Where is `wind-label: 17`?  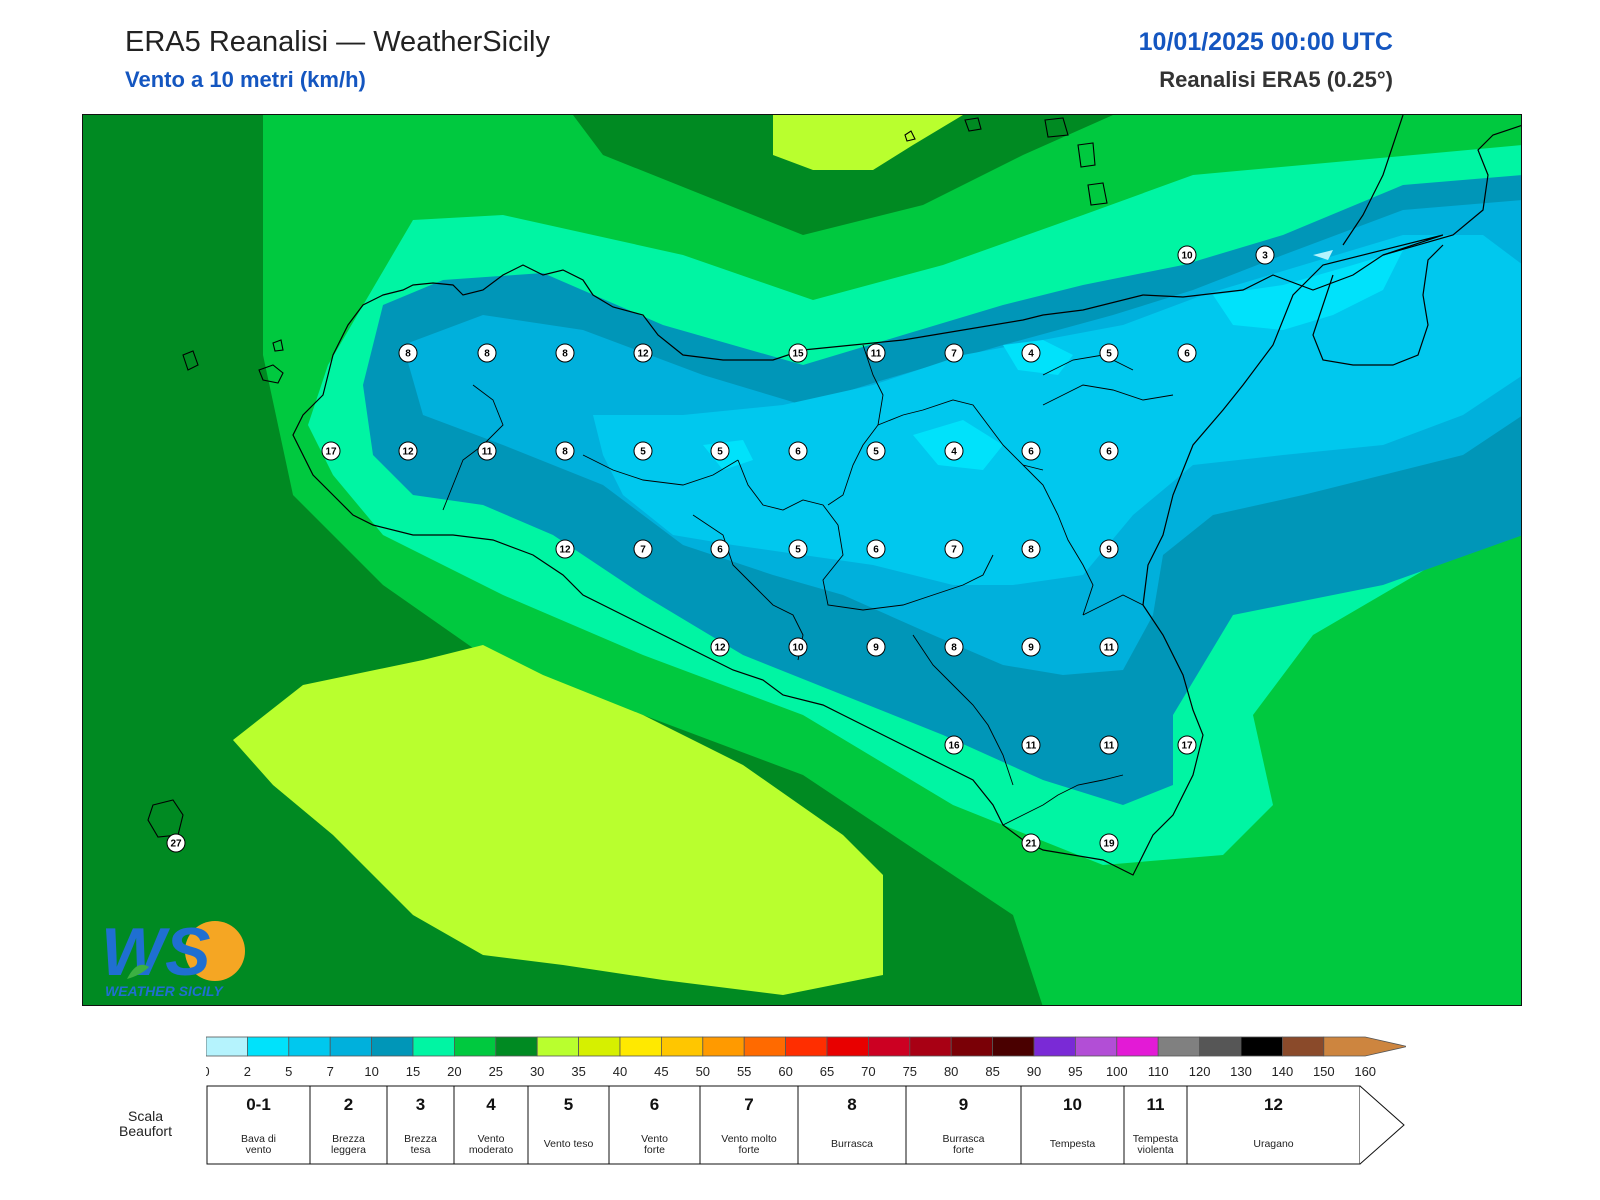 wind-label: 17 is located at coordinates (1187, 745).